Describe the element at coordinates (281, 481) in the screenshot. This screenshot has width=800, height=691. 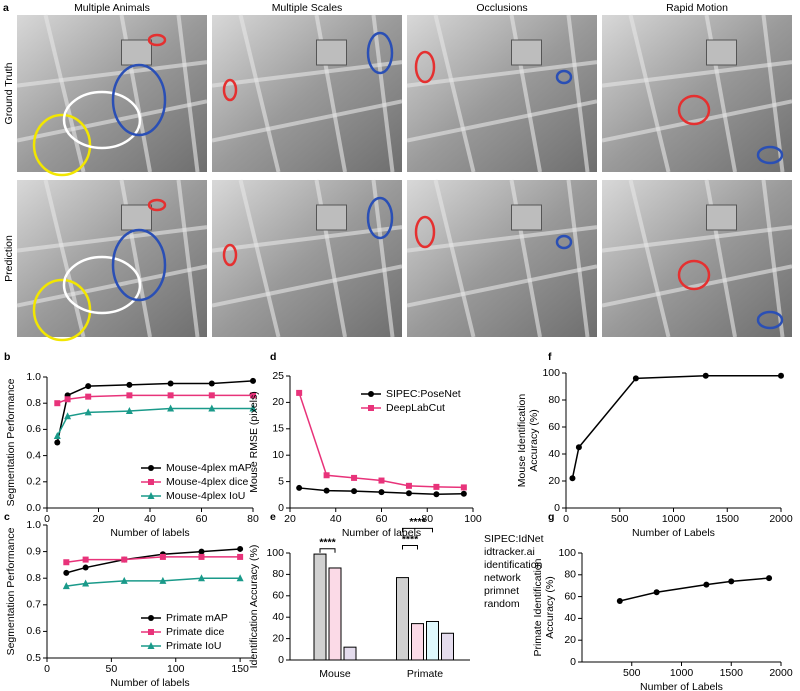
I see `y-tick-label: 5` at that location.